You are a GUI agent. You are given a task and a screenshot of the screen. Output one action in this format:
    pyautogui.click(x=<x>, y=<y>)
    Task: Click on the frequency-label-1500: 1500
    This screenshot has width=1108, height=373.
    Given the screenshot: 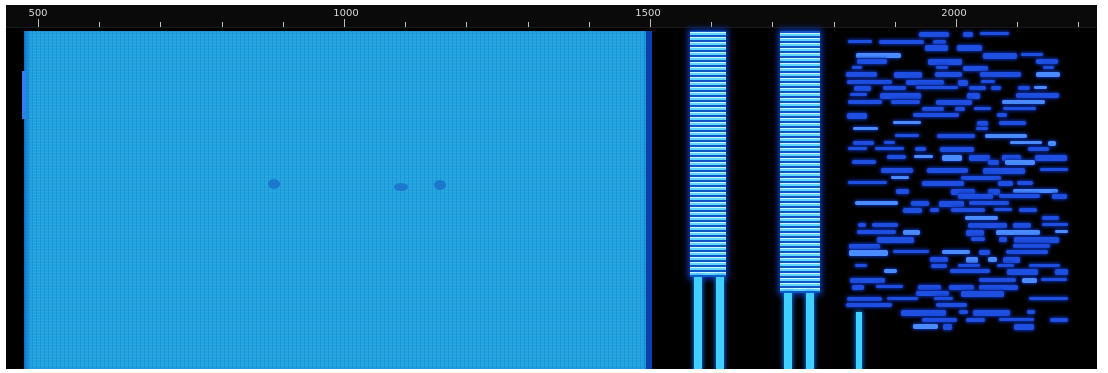 What is the action you would take?
    pyautogui.click(x=648, y=13)
    